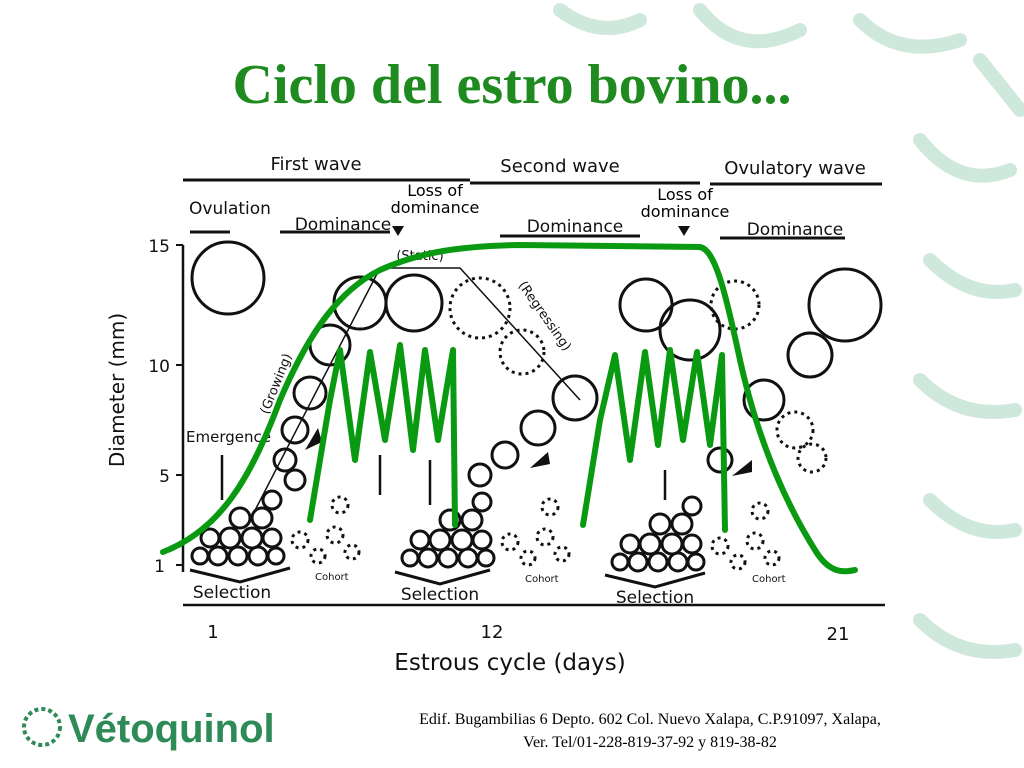  Describe the element at coordinates (838, 634) in the screenshot. I see `x-tick-label: 21` at that location.